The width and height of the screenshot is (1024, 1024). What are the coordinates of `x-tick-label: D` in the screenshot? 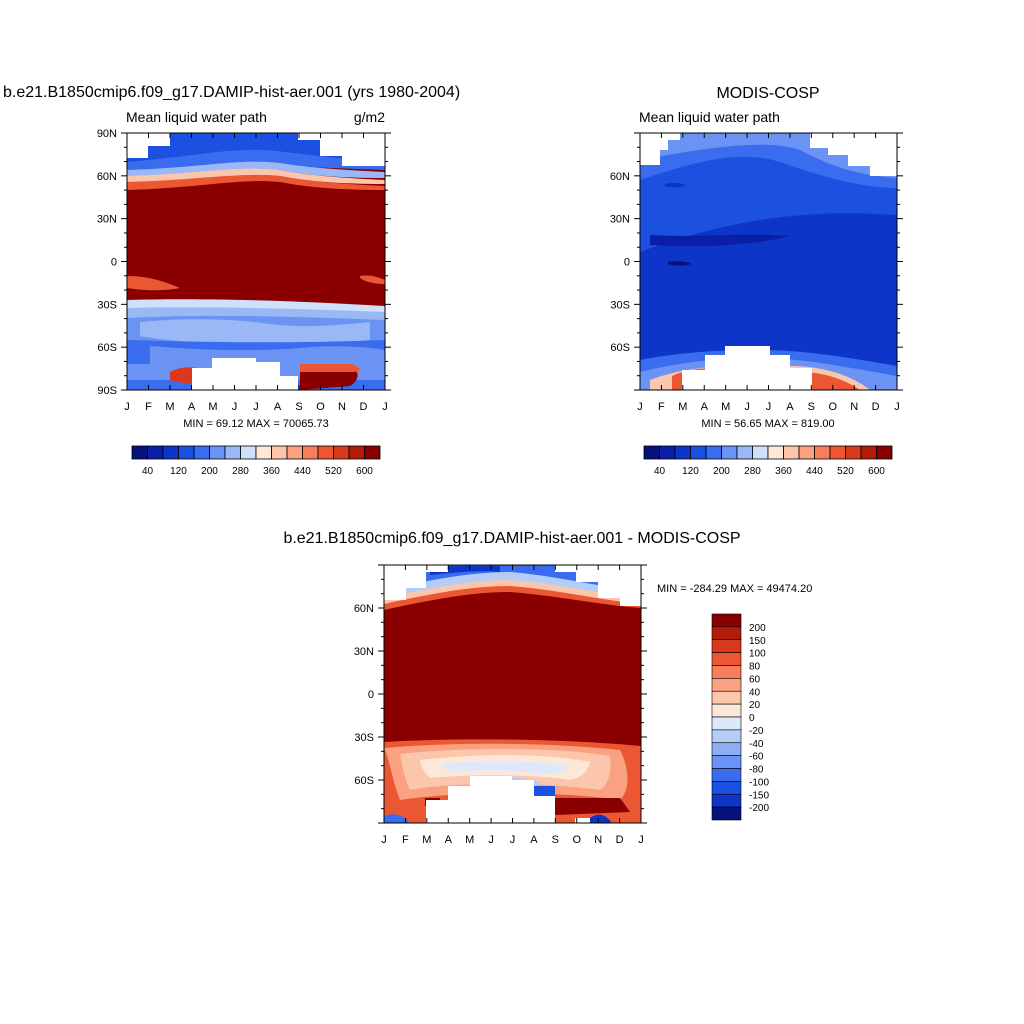 It's located at (364, 407).